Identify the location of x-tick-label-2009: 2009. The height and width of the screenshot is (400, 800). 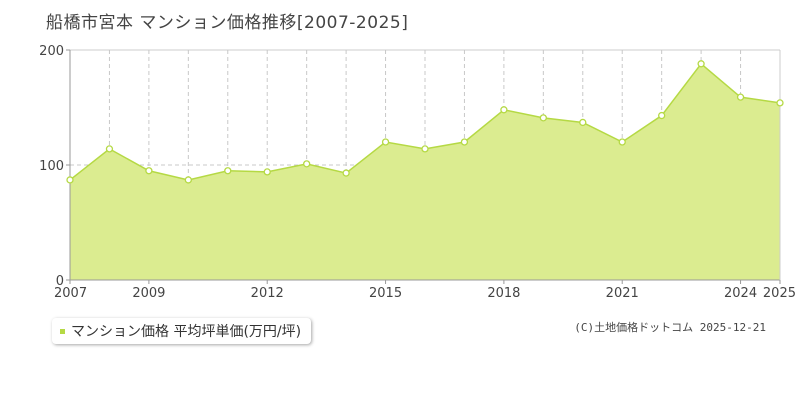
(148, 293).